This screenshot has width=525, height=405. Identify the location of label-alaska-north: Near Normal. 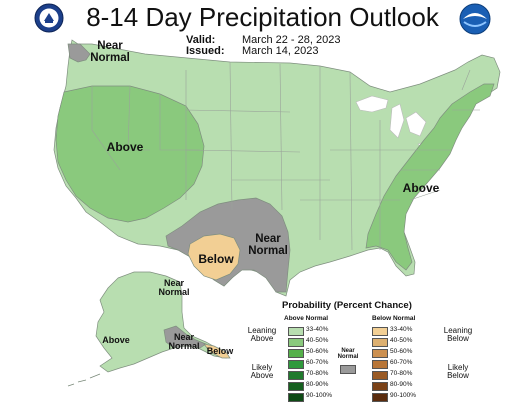
(174, 288).